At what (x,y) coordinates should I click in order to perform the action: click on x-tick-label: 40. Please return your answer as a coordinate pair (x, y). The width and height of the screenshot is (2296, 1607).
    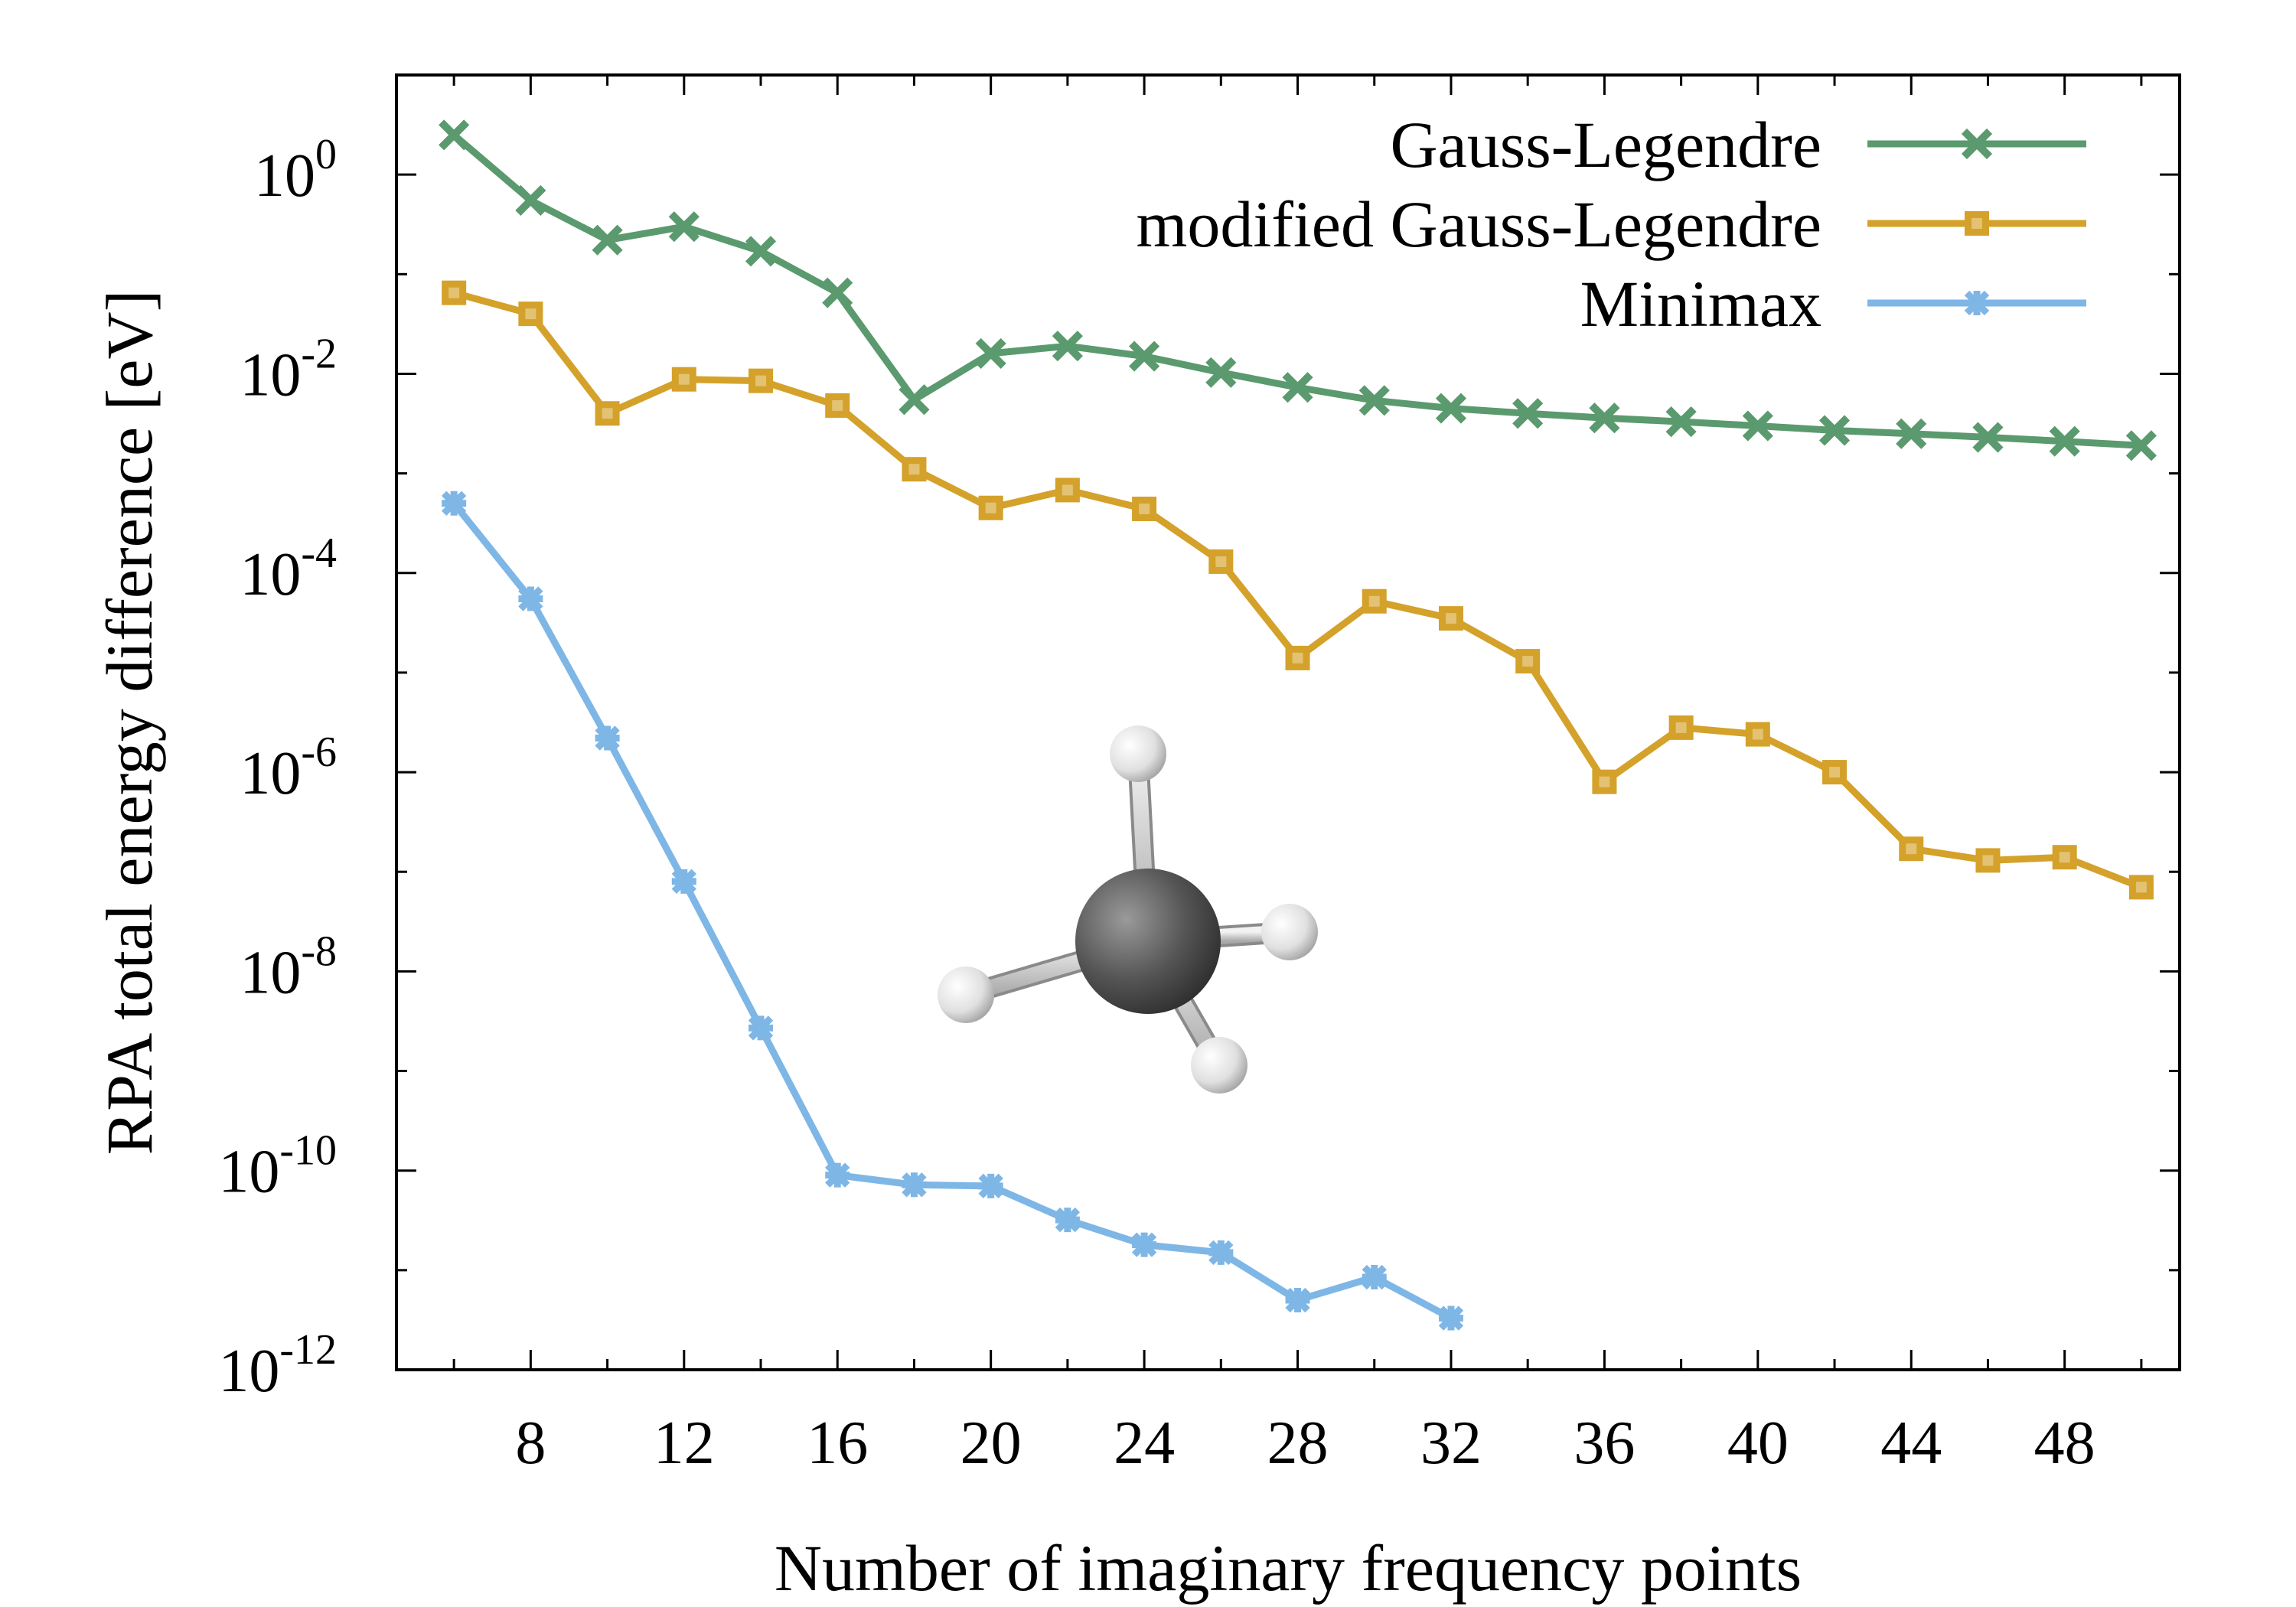
    Looking at the image, I should click on (1758, 1443).